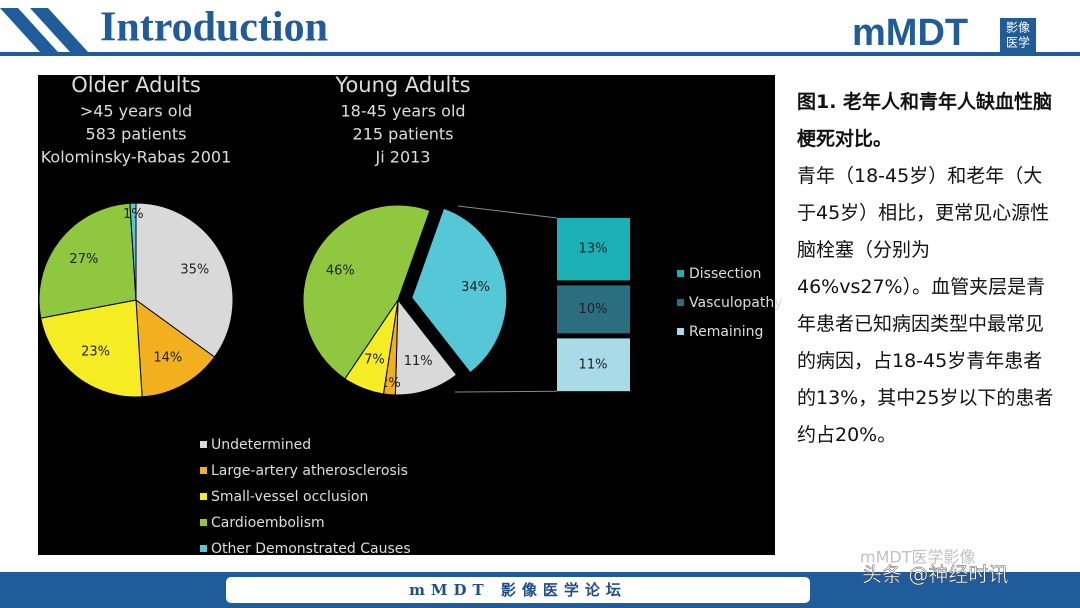  Describe the element at coordinates (475, 287) in the screenshot. I see `slice-label: 34%` at that location.